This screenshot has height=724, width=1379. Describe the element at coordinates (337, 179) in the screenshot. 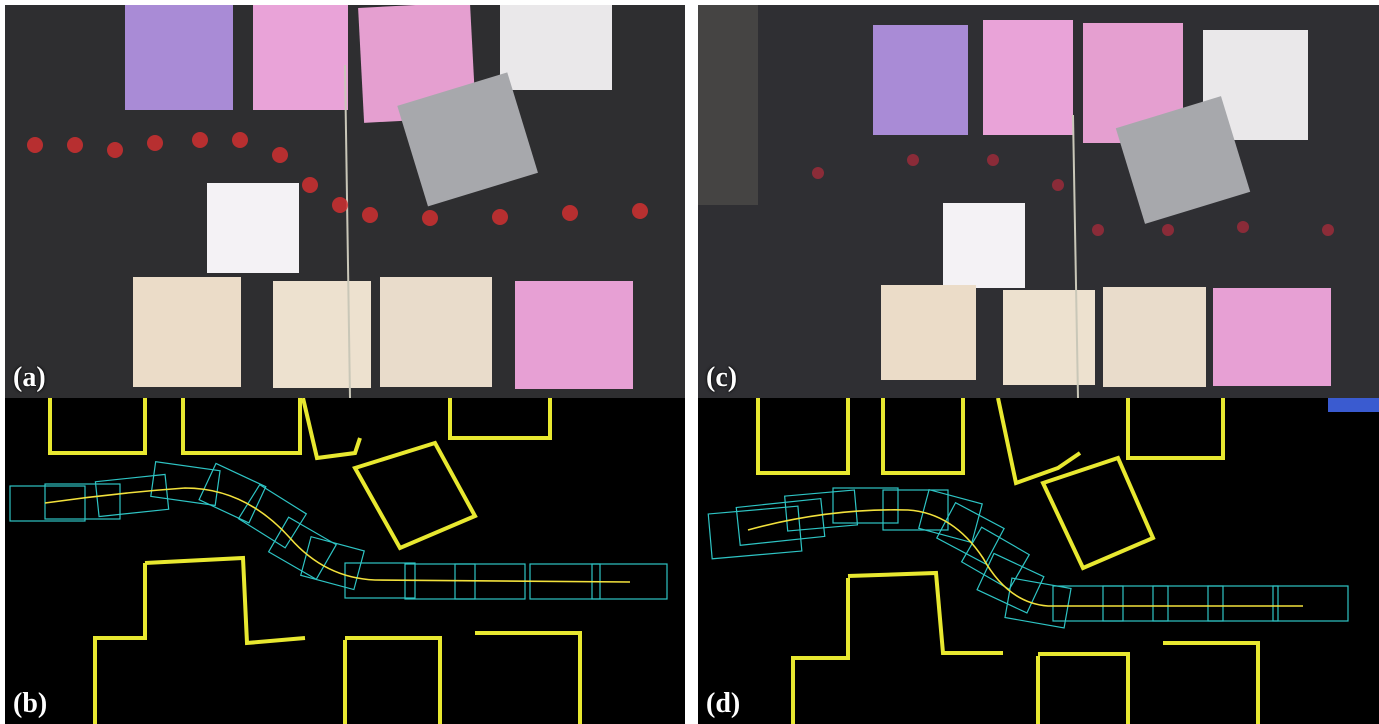

I see `robot-trajectory-a` at that location.